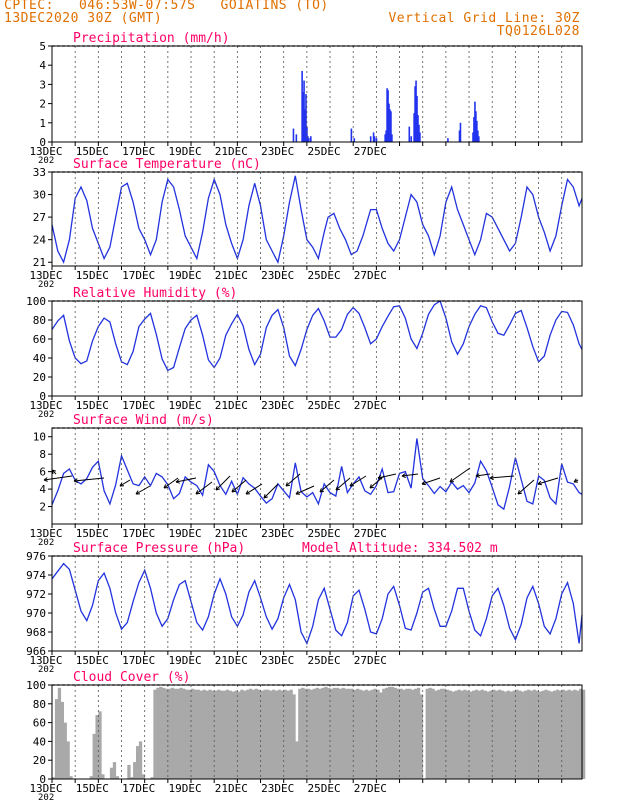 This screenshot has height=800, width=618. Describe the element at coordinates (42, 46) in the screenshot. I see `y-tick-label: 5` at that location.